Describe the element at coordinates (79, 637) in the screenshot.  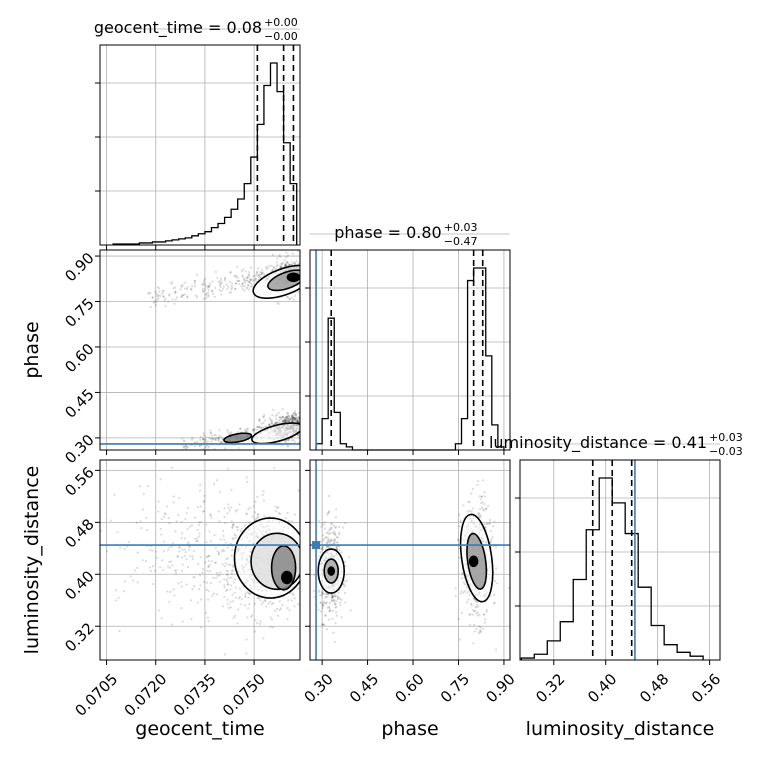
I see `y-tick-label: 0.32` at that location.